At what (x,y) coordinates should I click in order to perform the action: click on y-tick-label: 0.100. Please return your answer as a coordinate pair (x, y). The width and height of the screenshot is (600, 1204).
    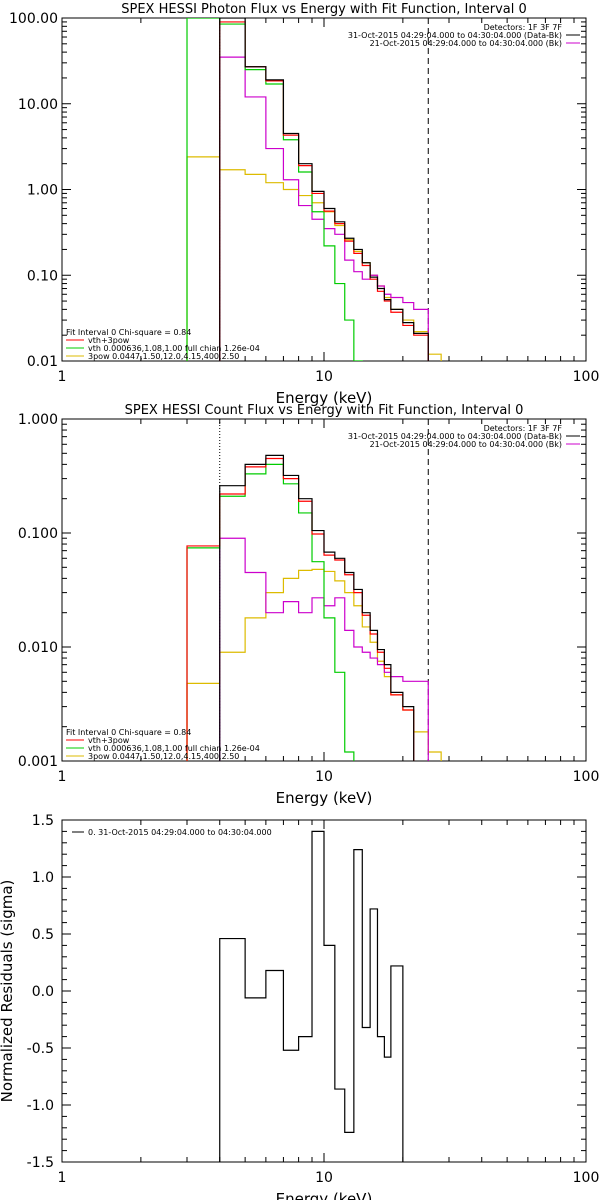
    Looking at the image, I should click on (38, 534).